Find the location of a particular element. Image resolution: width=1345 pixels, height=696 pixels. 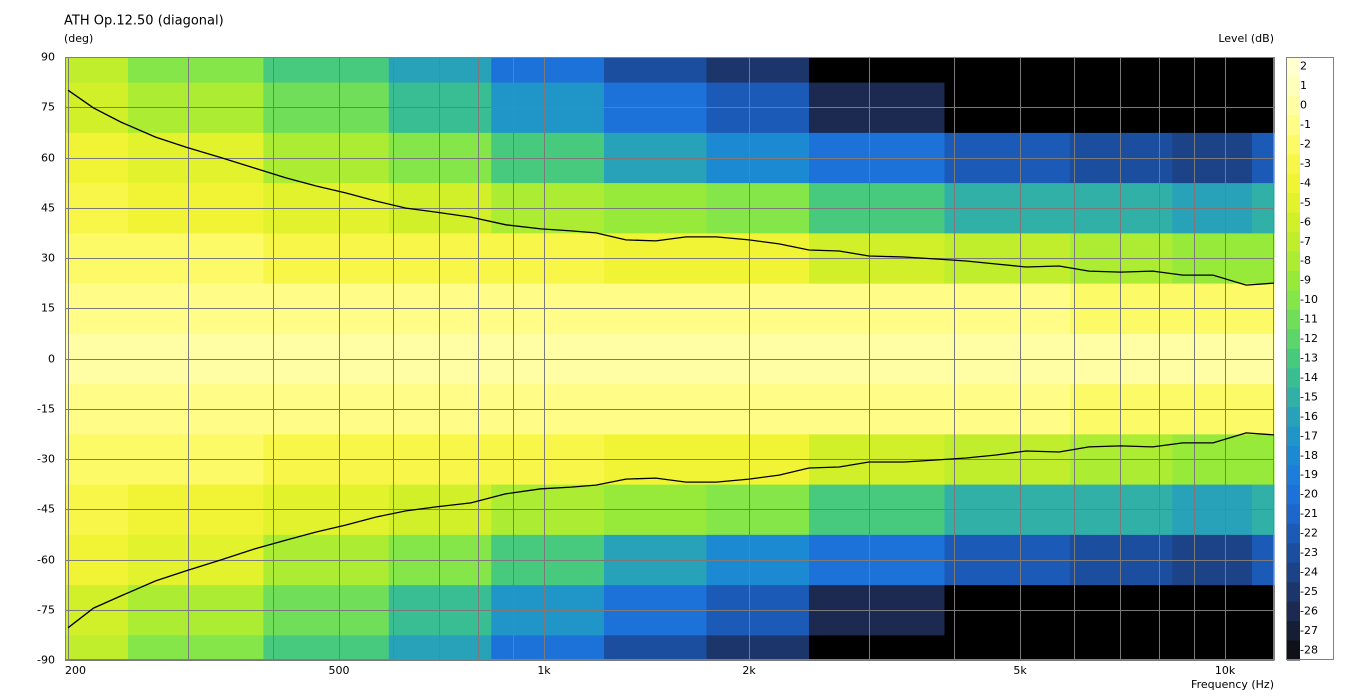

colorbar-tick-label: -23 is located at coordinates (1309, 552).